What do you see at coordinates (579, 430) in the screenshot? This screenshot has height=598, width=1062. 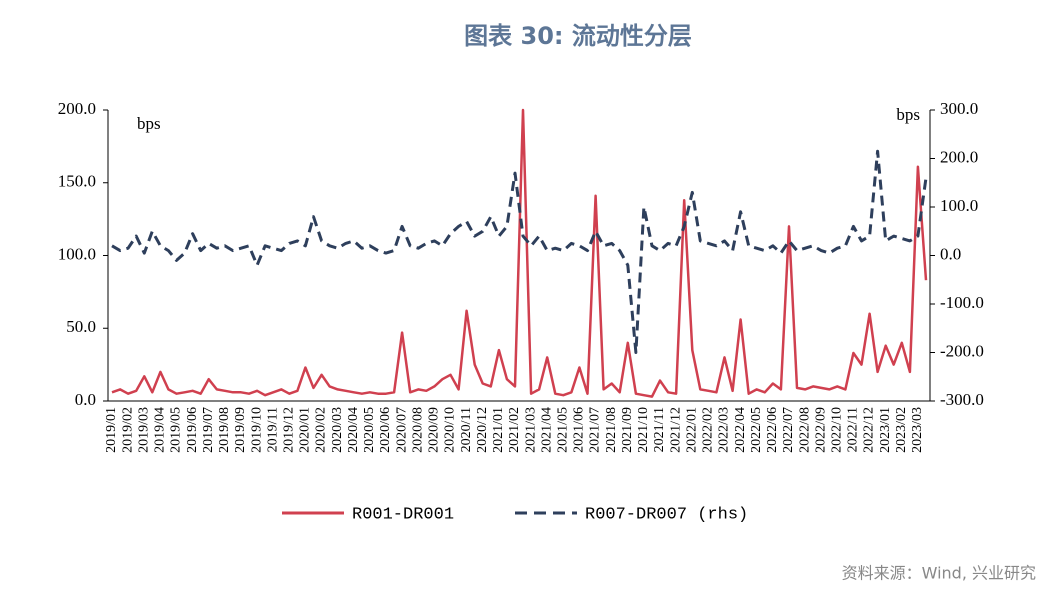 I see `x-tick-label: 2021/06` at bounding box center [579, 430].